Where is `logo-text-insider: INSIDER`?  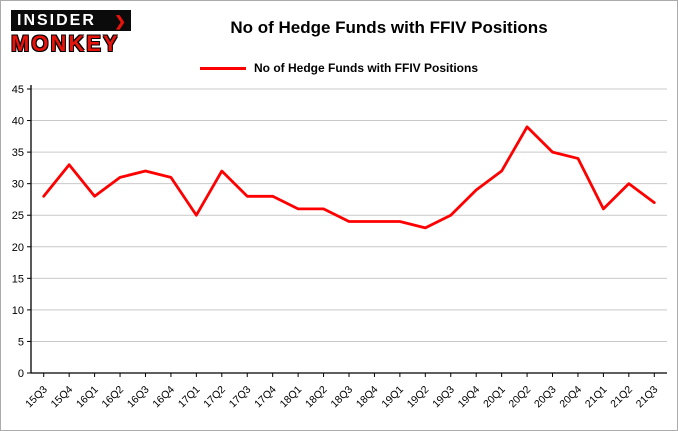 logo-text-insider: INSIDER is located at coordinates (56, 20).